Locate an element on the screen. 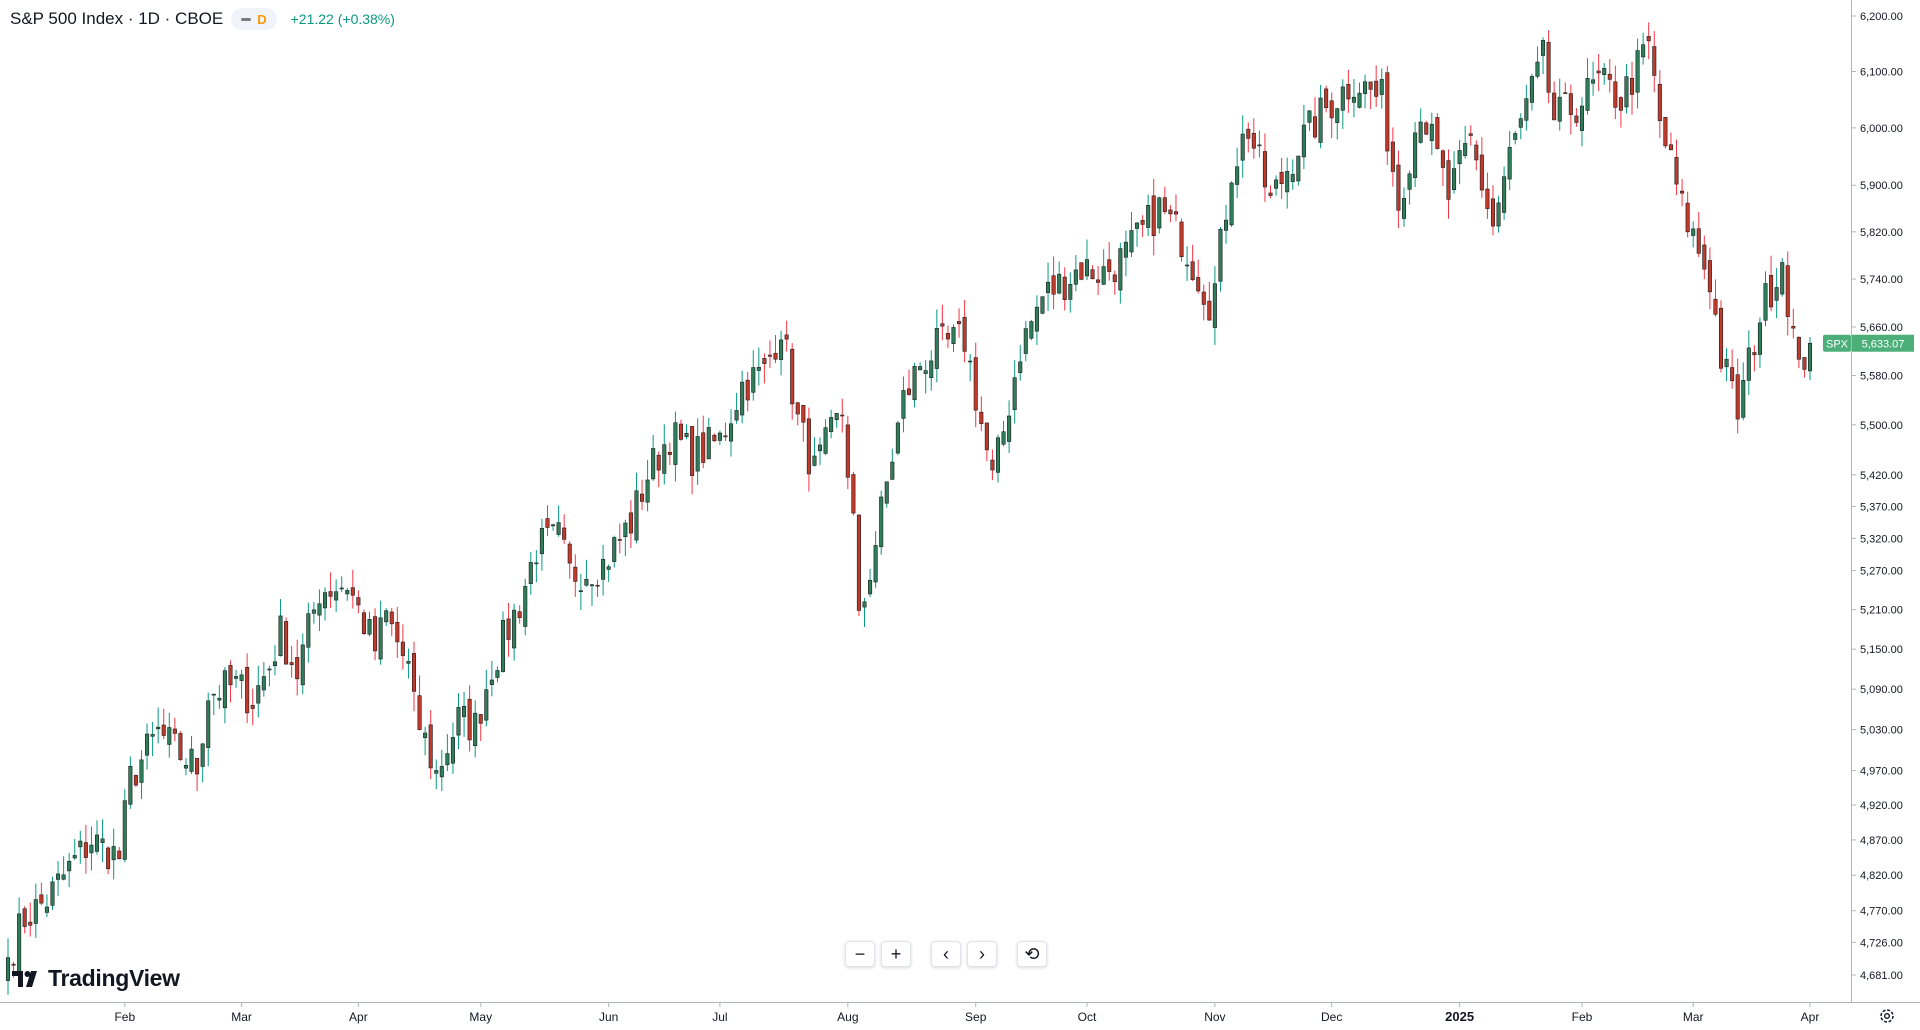 This screenshot has width=1920, height=1030. tradingview-logo: TradingView is located at coordinates (96, 978).